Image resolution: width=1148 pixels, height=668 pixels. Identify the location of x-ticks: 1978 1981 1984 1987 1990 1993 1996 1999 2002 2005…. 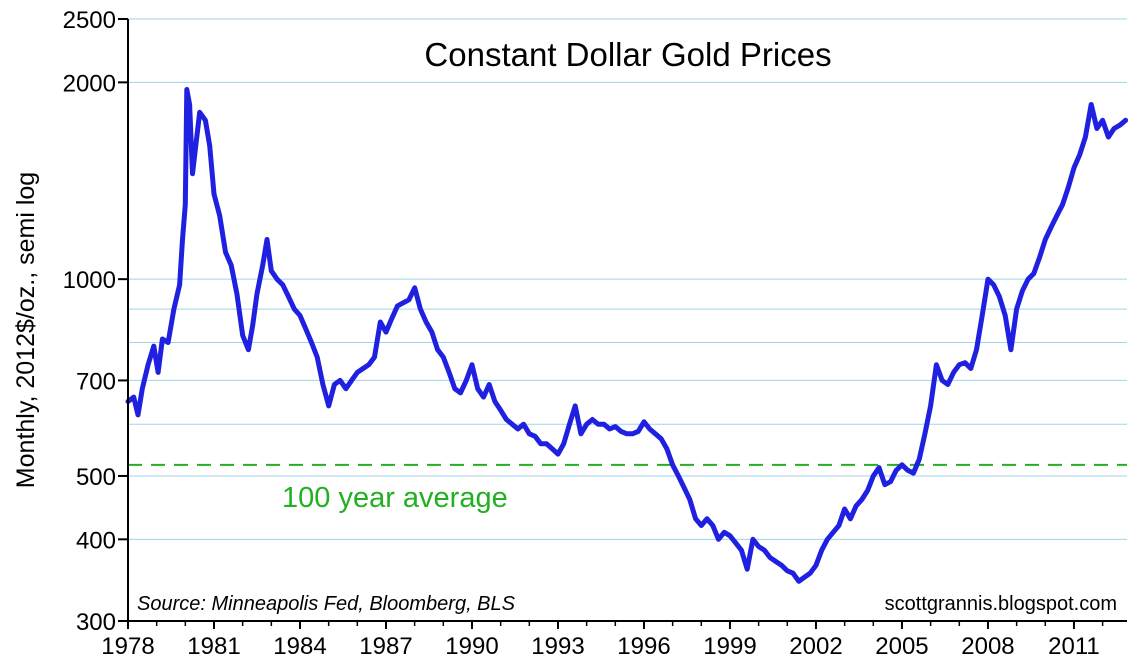
(602, 640).